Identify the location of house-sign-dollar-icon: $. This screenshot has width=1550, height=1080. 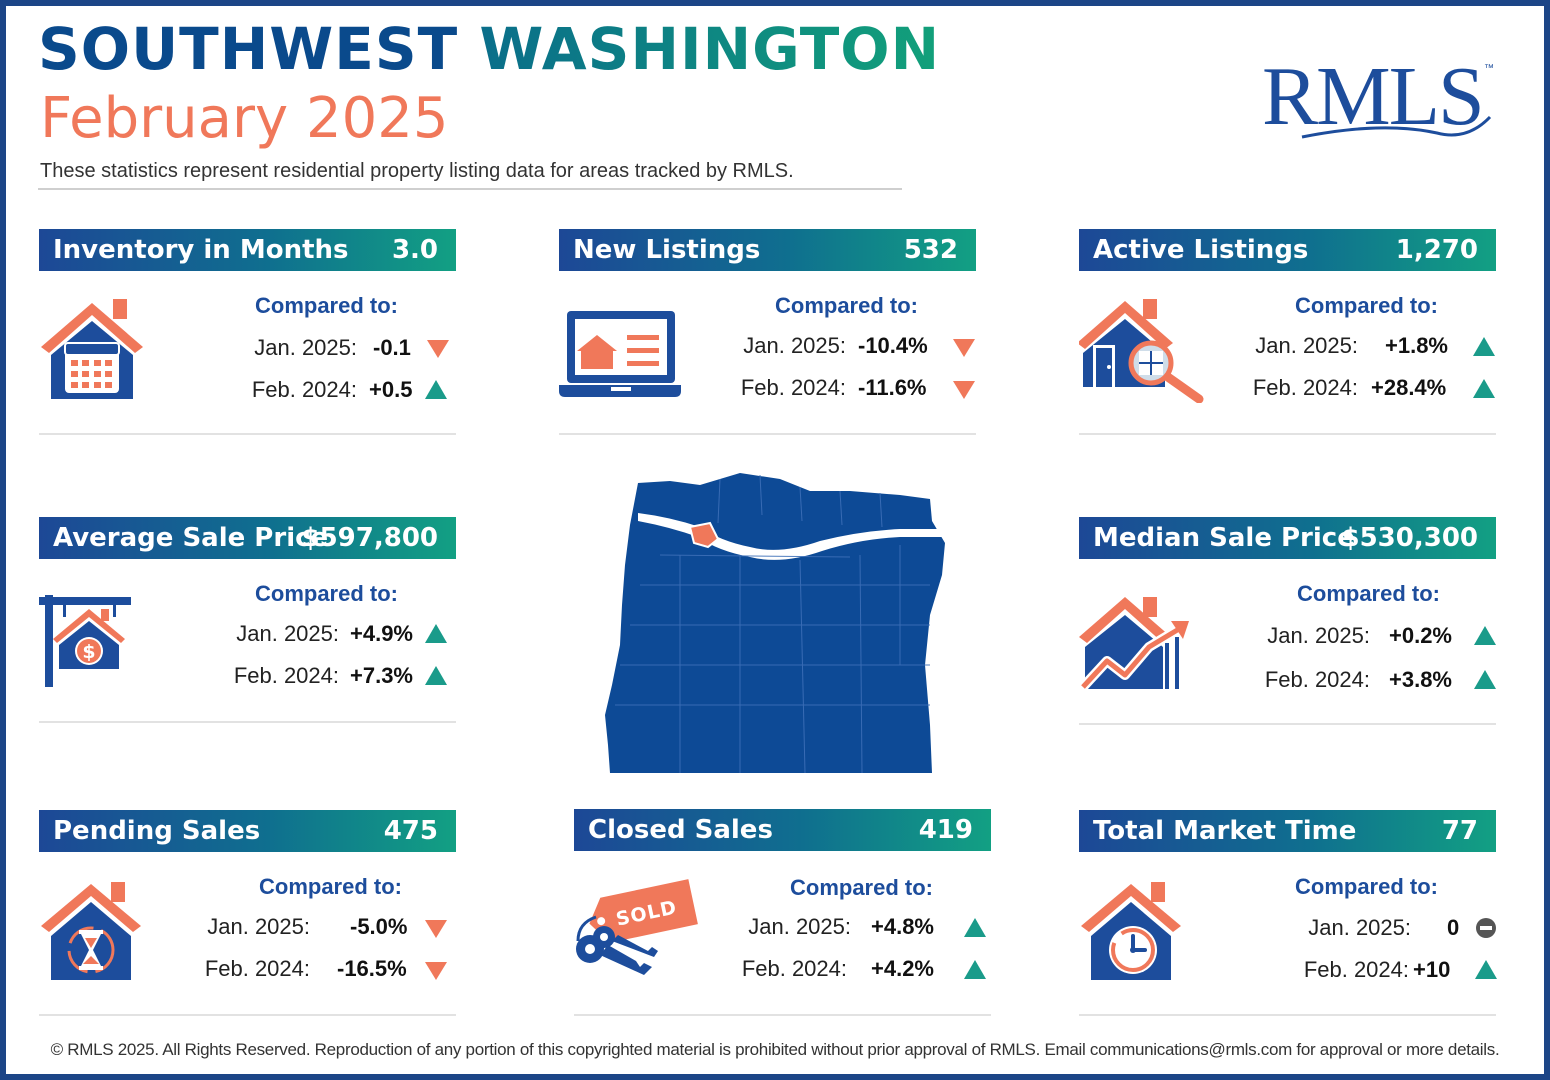
(85, 641).